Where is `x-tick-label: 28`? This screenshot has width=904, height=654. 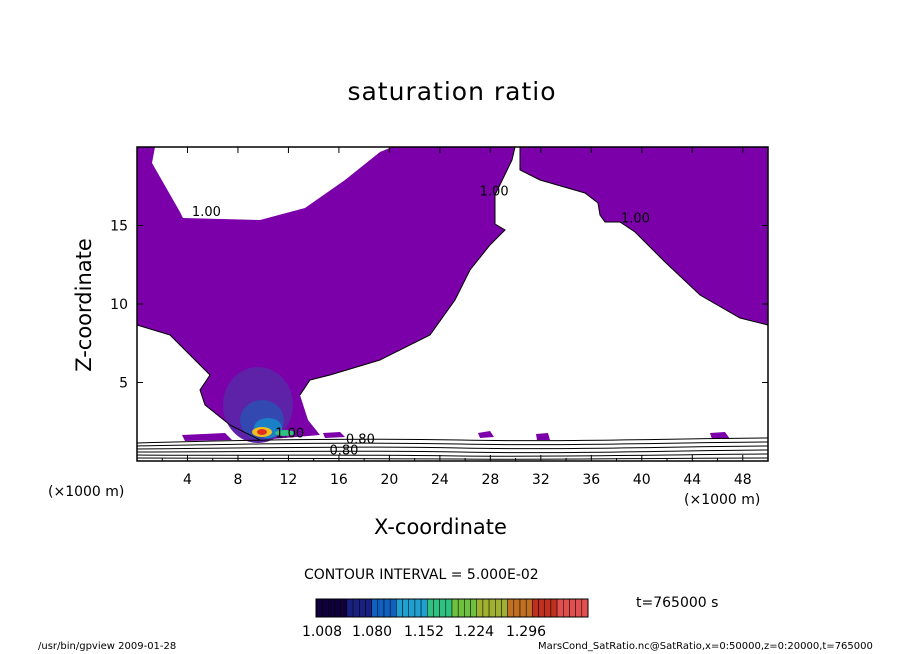 x-tick-label: 28 is located at coordinates (490, 480).